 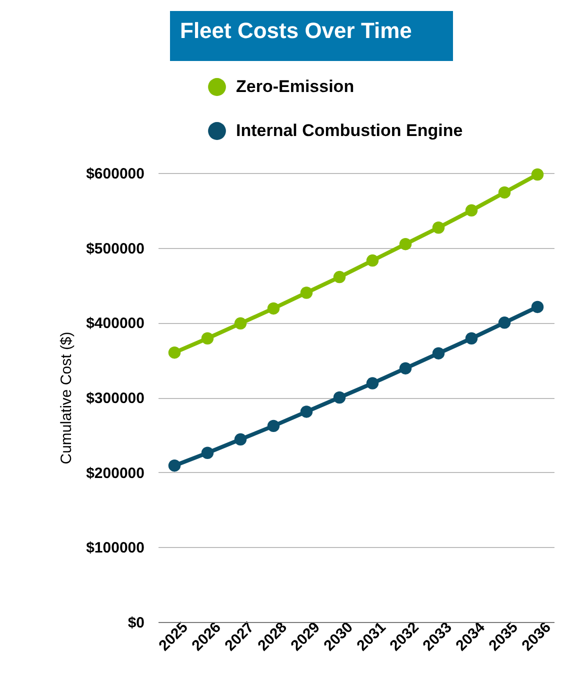 I want to click on y-axis-title: Cumulative Cost ($), so click(x=67, y=398).